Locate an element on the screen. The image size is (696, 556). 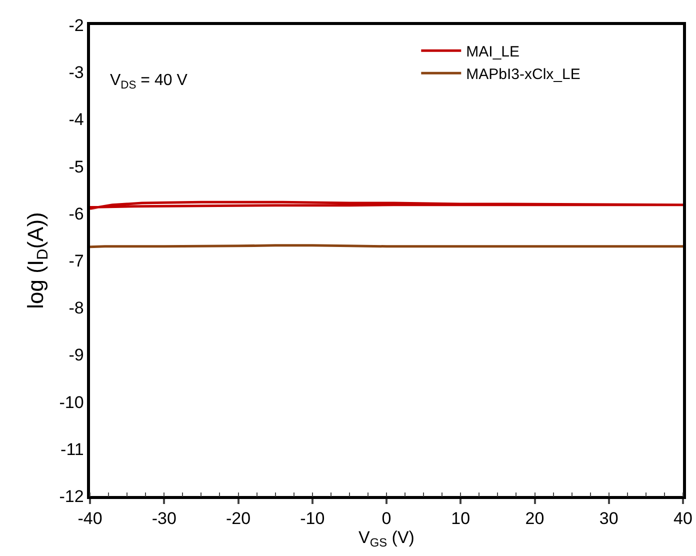
y-tick-label: -12 is located at coordinates (71, 496).